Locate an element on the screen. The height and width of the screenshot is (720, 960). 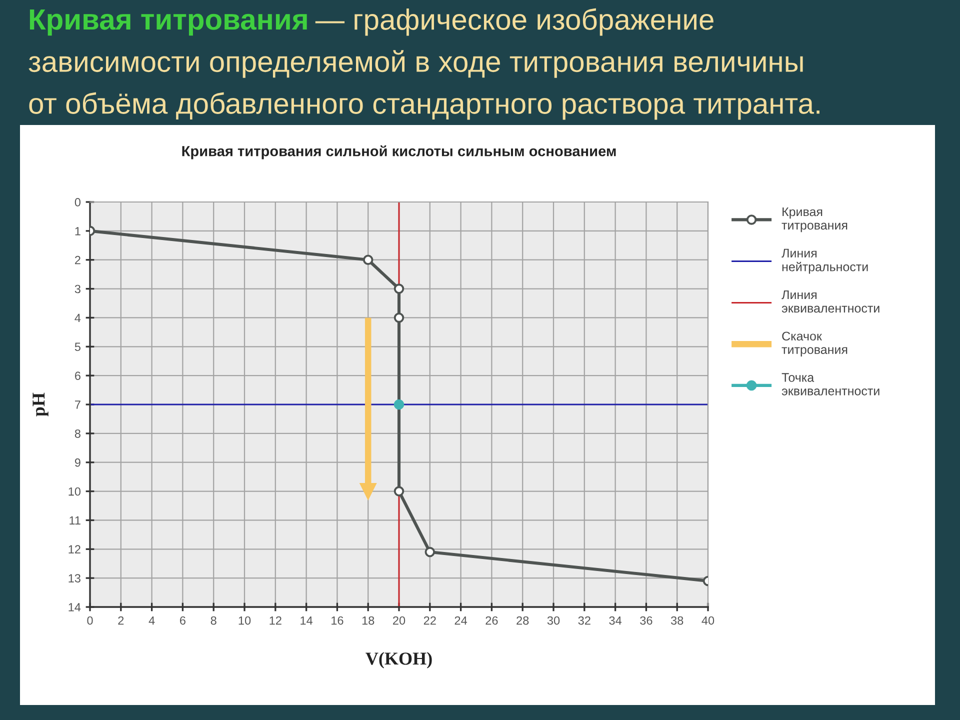
y-tick-label: 3 is located at coordinates (77, 289).